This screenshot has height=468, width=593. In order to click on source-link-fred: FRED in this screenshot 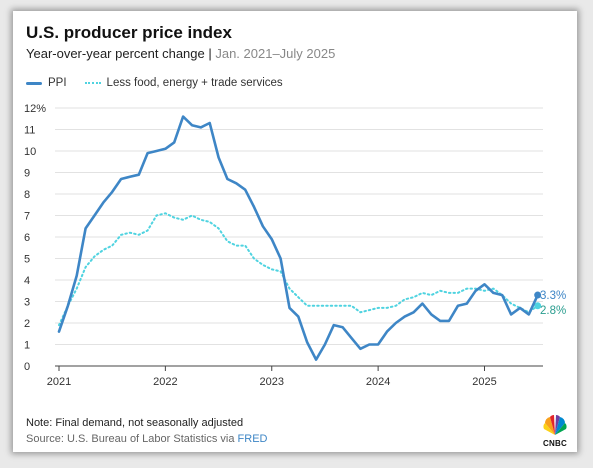, I will do `click(252, 439)`.